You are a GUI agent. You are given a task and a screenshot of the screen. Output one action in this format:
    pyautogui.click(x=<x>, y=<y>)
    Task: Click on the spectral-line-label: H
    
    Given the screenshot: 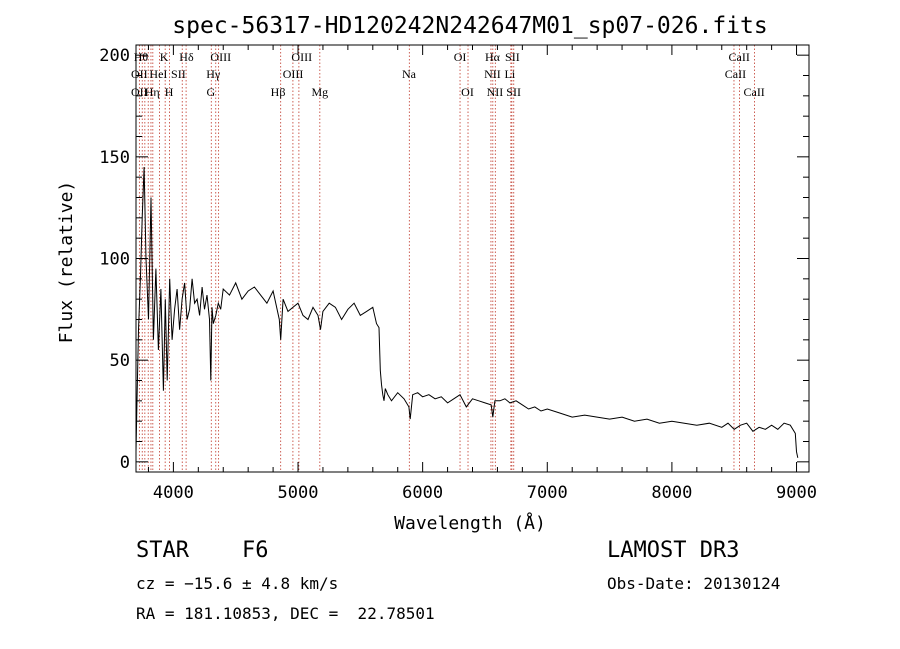 What is the action you would take?
    pyautogui.click(x=169, y=92)
    